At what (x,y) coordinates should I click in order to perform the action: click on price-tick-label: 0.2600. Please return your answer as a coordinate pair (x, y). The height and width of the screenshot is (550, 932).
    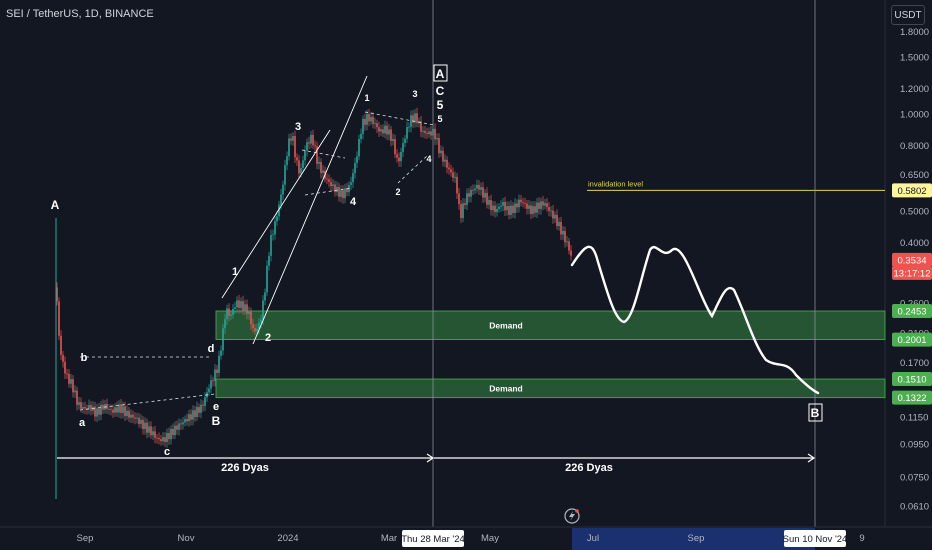
    Looking at the image, I should click on (914, 303).